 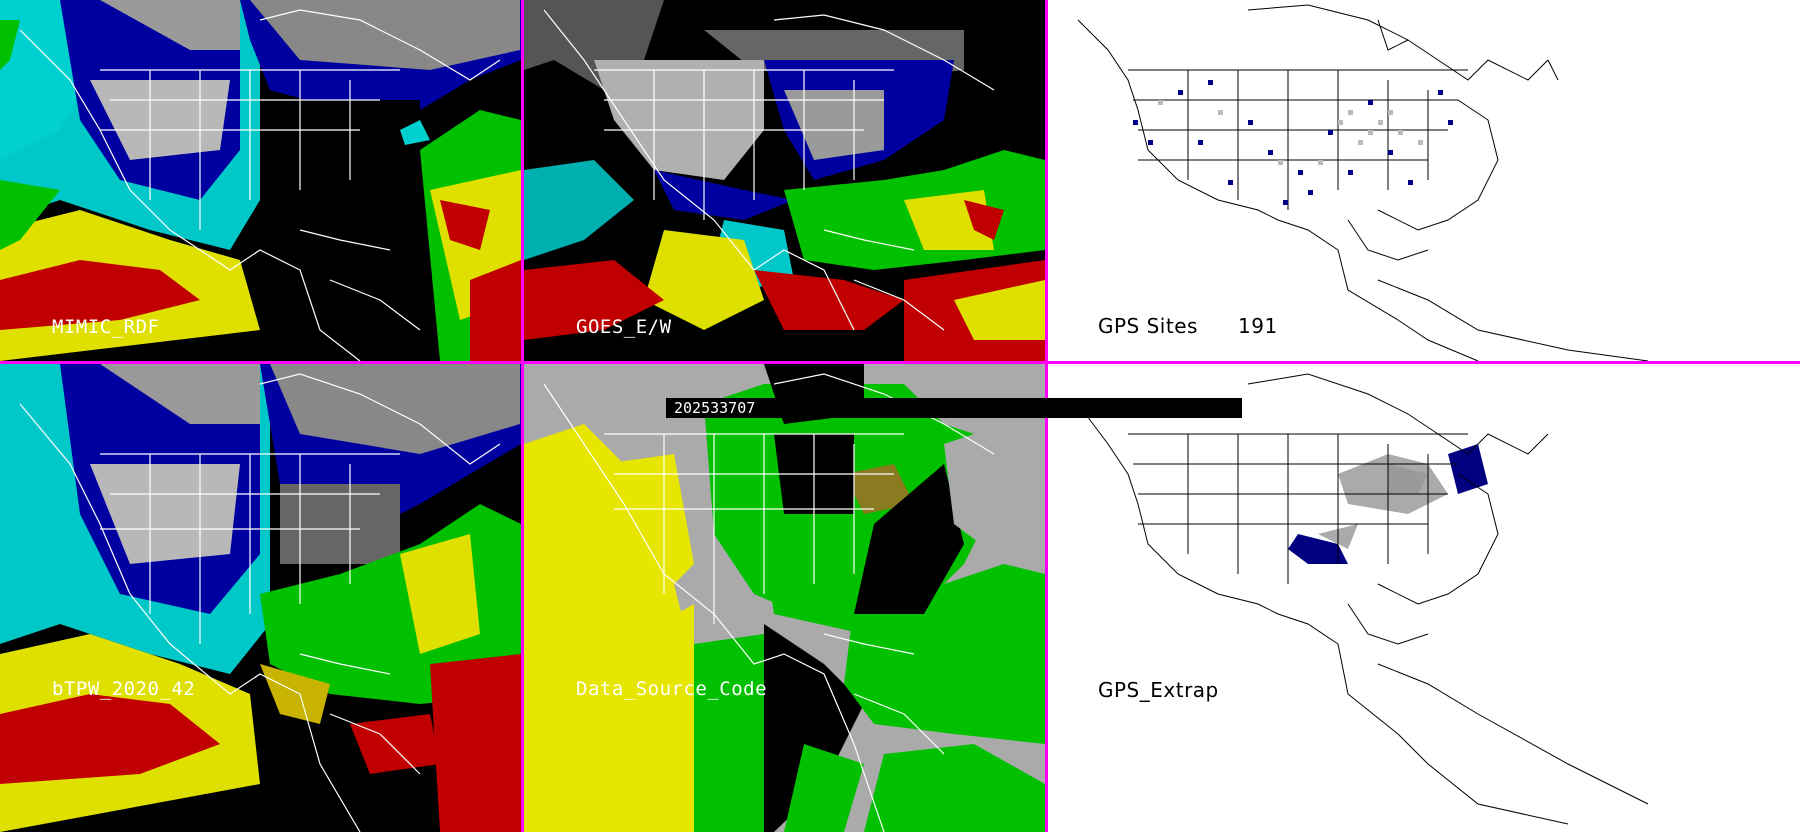 I want to click on timestamp-label: 202533707, so click(x=954, y=408).